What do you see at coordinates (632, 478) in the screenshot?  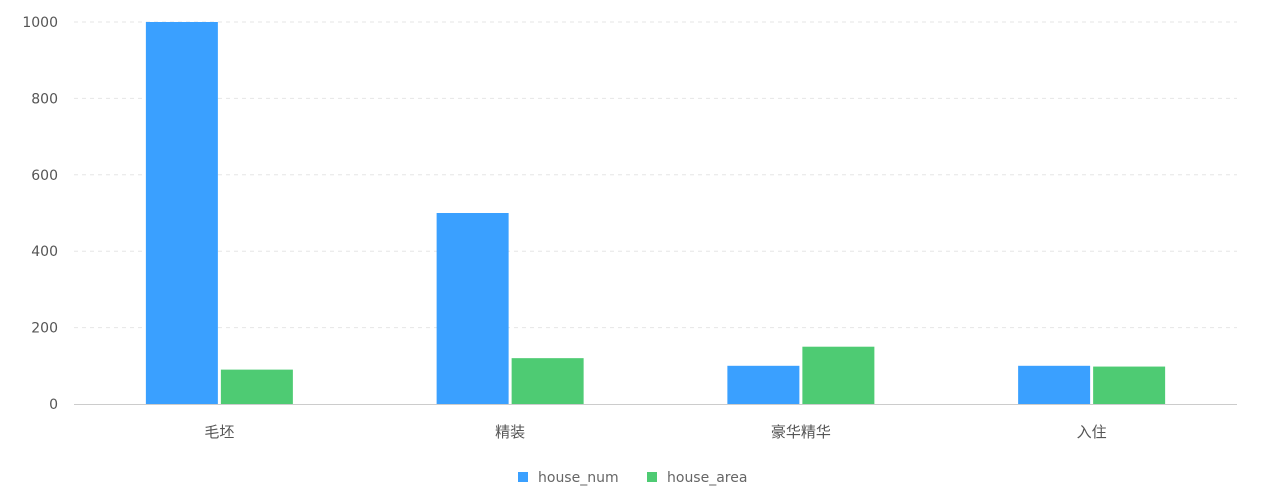 I see `legend: house_num house_area` at bounding box center [632, 478].